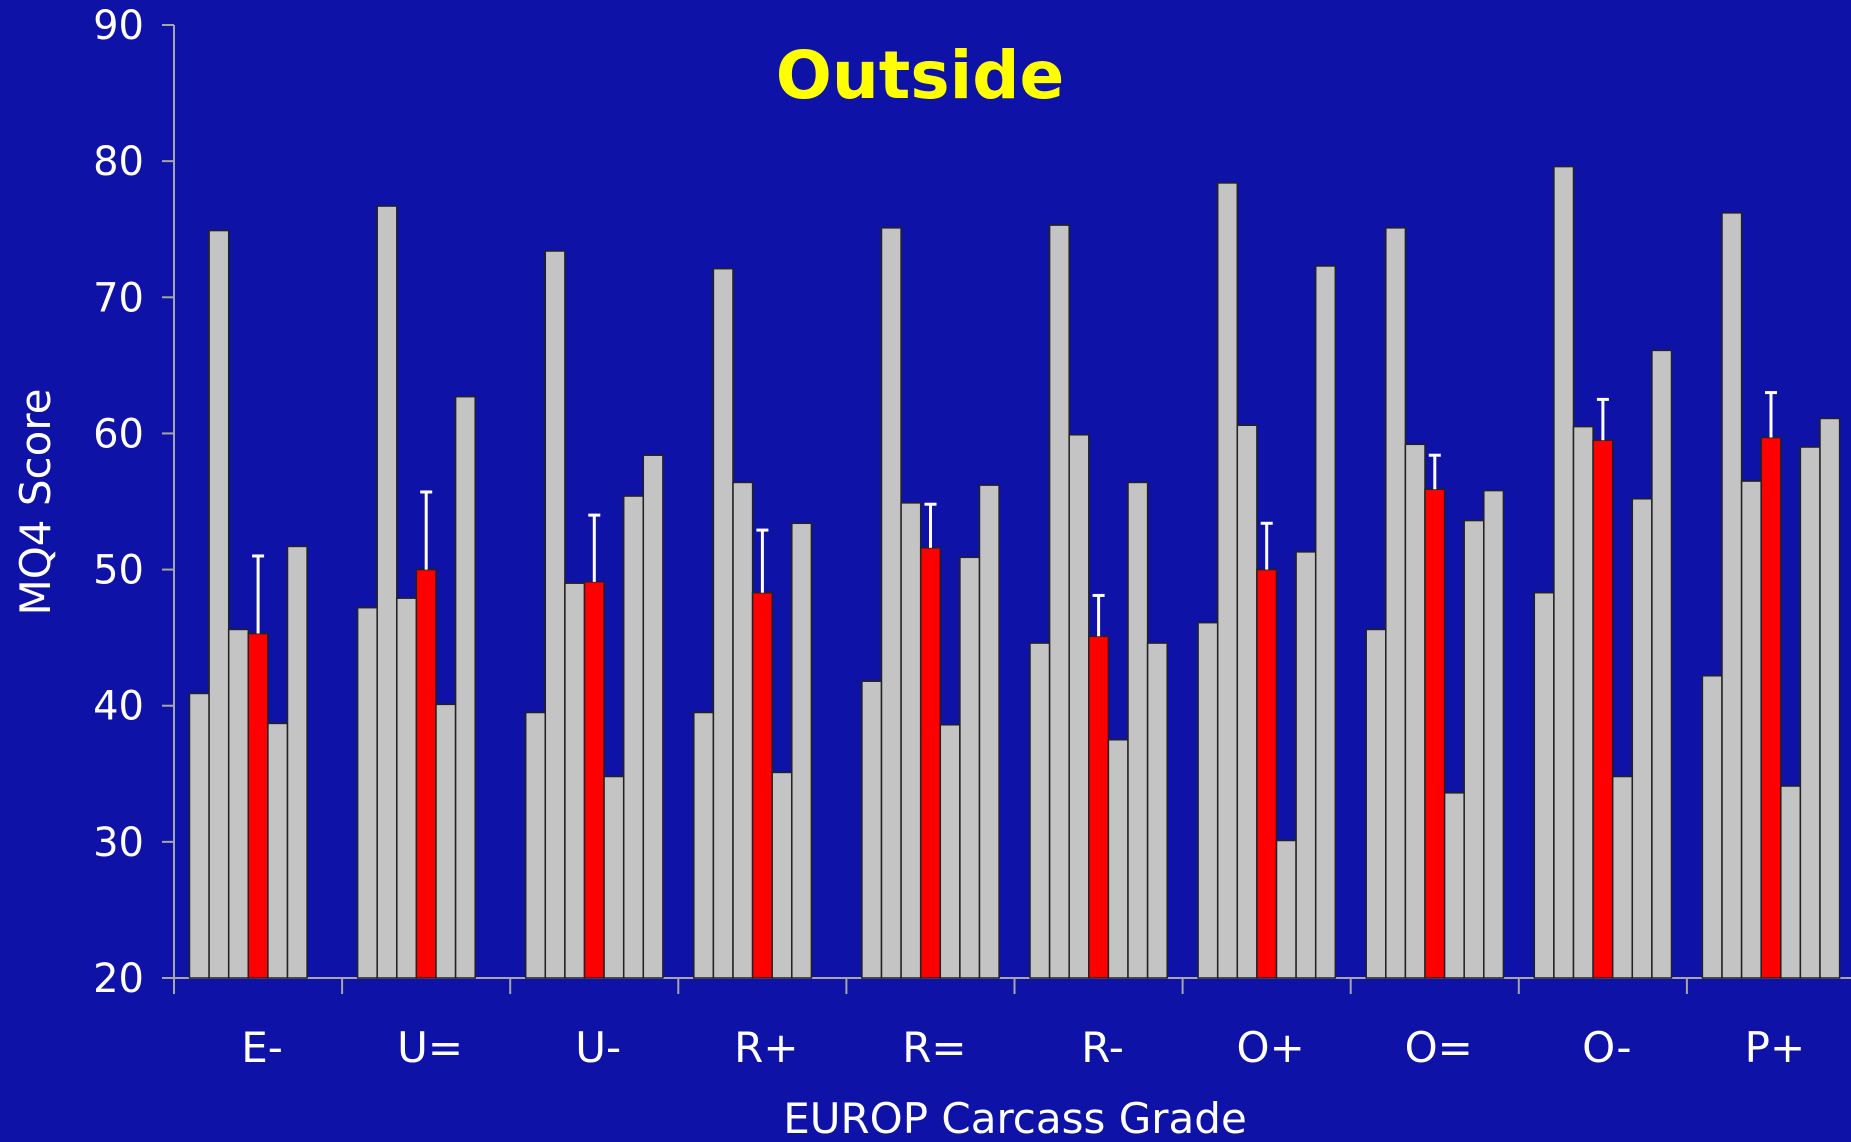  What do you see at coordinates (118, 26) in the screenshot?
I see `y-tick-label: 90` at bounding box center [118, 26].